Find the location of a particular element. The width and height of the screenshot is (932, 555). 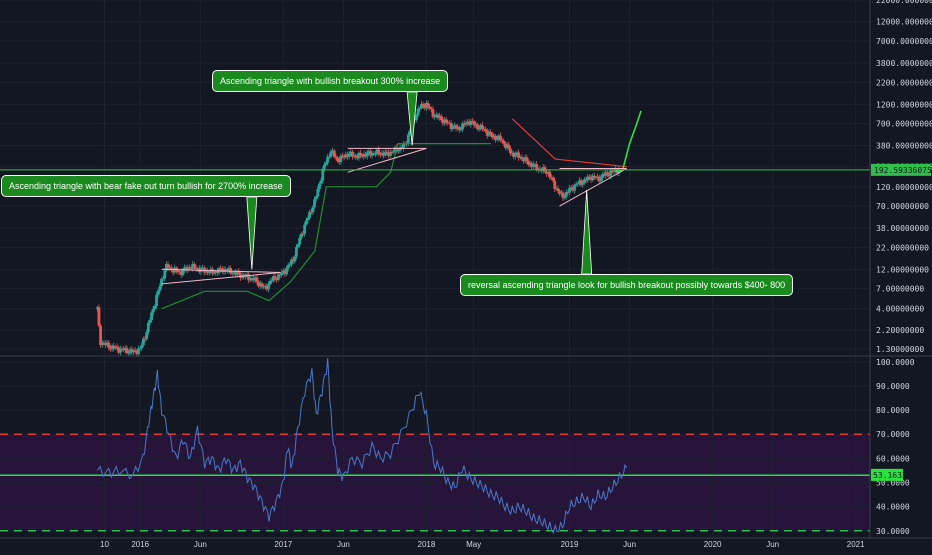

price-tick-label: 3800.00000000 is located at coordinates (904, 63).